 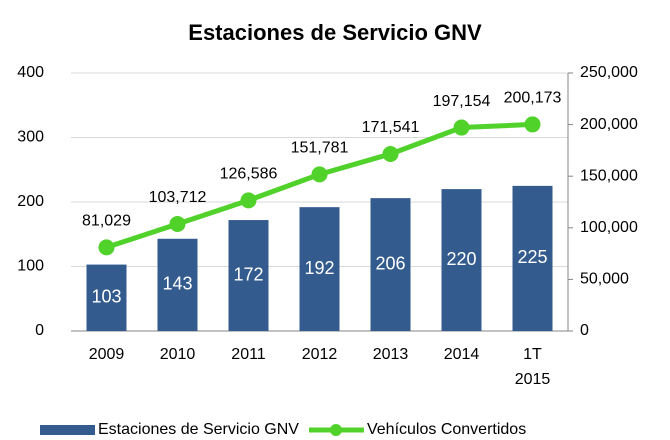 What do you see at coordinates (249, 174) in the screenshot?
I see `line-value-label: 126,586` at bounding box center [249, 174].